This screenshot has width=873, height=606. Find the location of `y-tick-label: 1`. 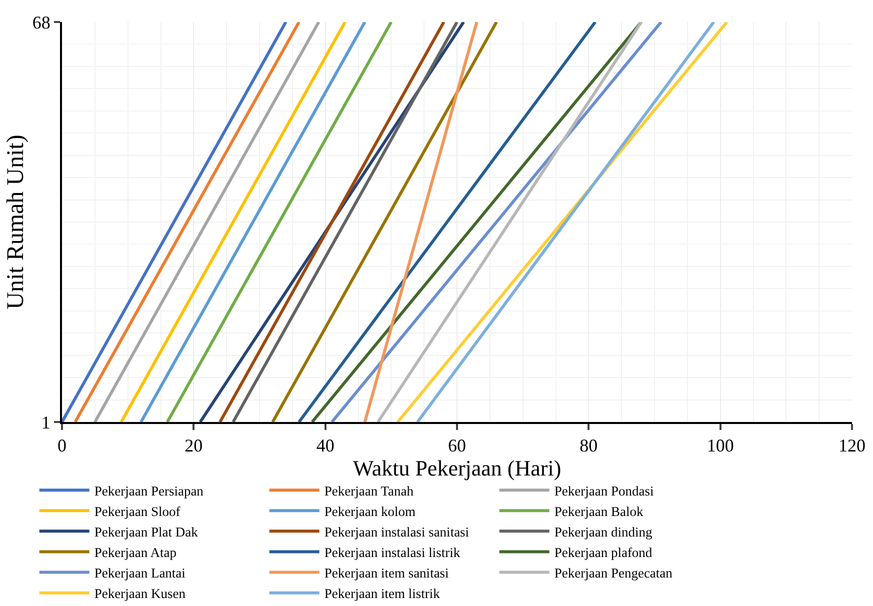

y-tick-label: 1 is located at coordinates (45, 422).